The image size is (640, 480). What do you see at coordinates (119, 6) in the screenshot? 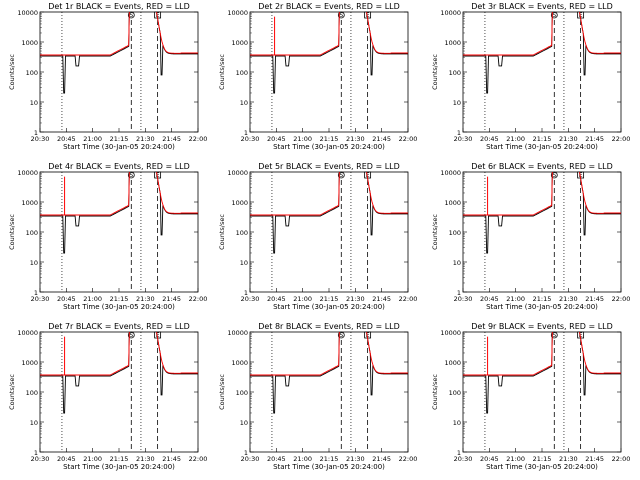
I see `chart-title: Det 1r BLACK = Events, RED = LLD` at bounding box center [119, 6].